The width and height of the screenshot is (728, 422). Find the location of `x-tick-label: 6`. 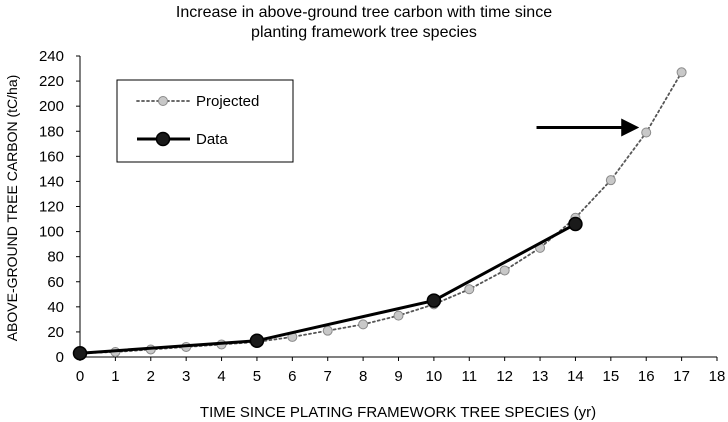

x-tick-label: 6 is located at coordinates (292, 376).